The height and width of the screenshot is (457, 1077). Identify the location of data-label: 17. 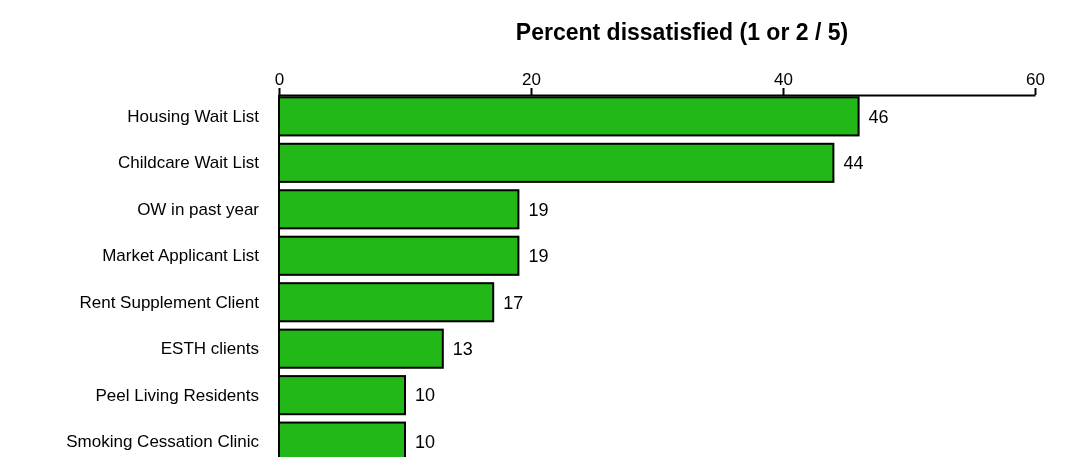
(513, 302).